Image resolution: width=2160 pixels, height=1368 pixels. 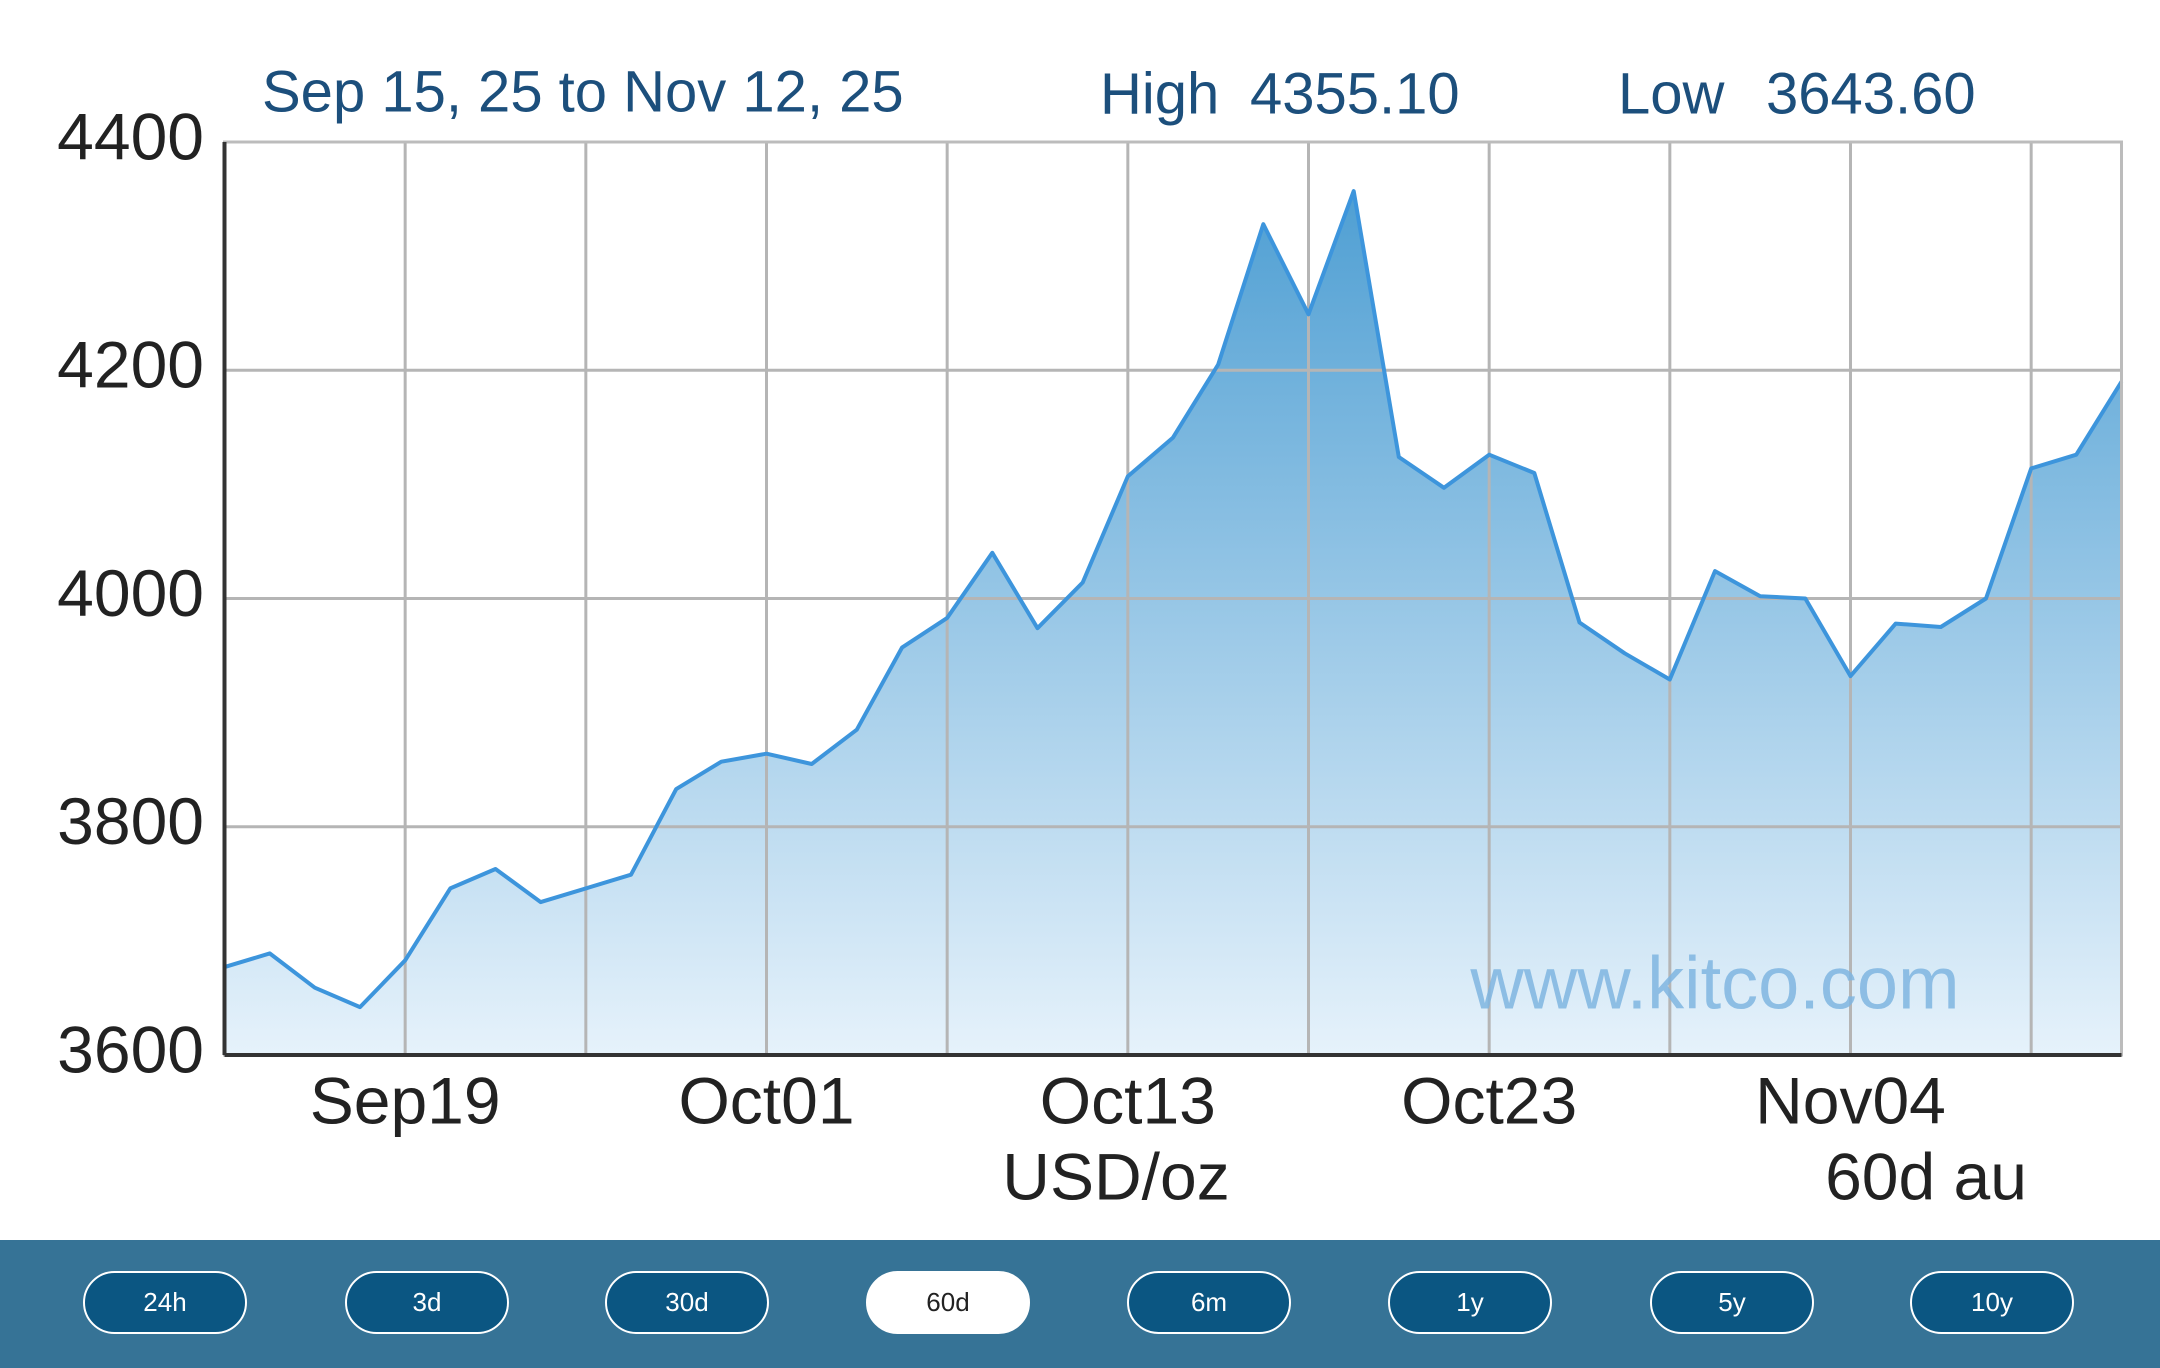 I want to click on button-label: 5y, so click(x=1731, y=1302).